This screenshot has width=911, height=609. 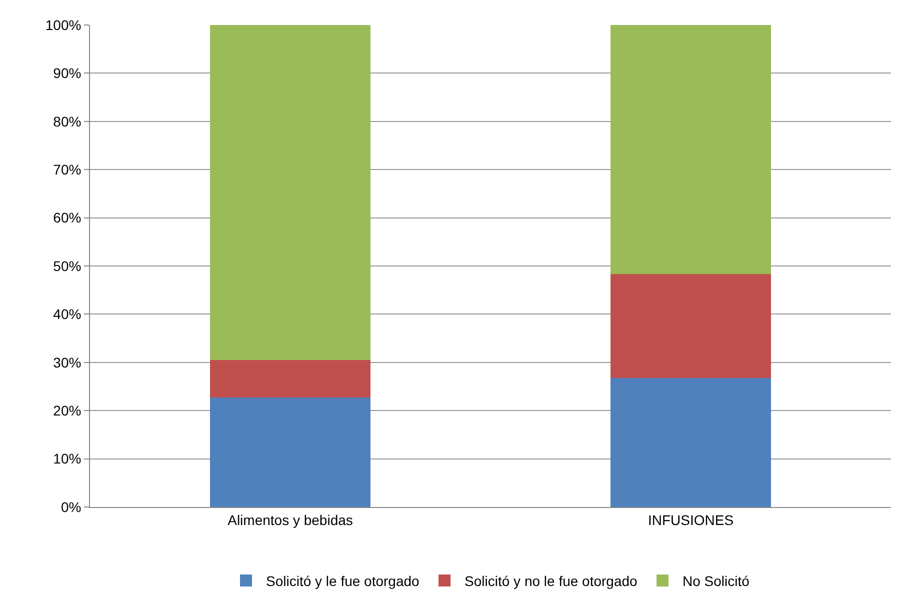 I want to click on y-tick-label: 70%, so click(x=67, y=170).